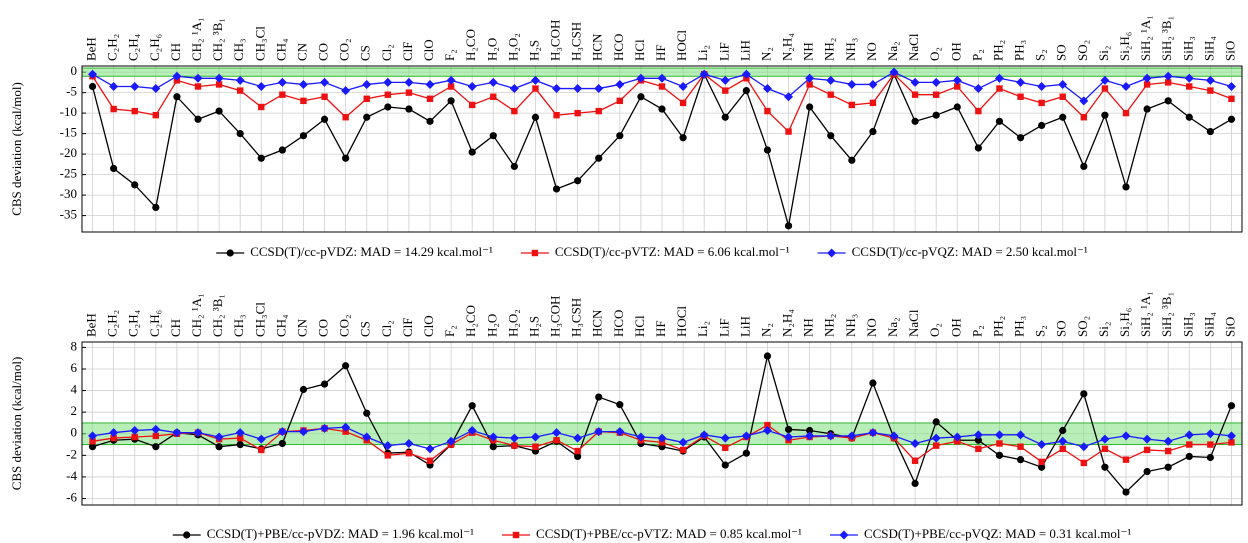  Describe the element at coordinates (68, 111) in the screenshot. I see `y-tick-label: -10` at that location.